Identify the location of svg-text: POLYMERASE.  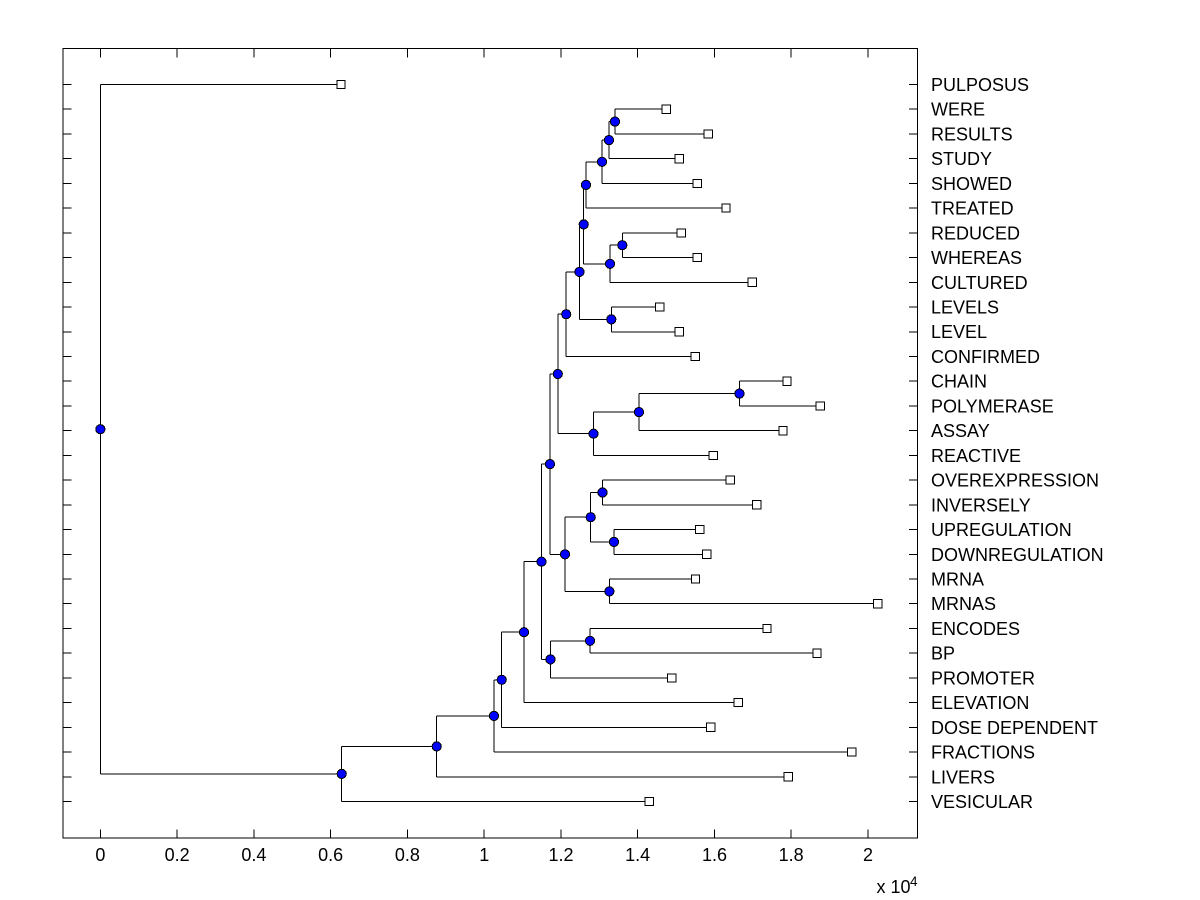
(992, 406).